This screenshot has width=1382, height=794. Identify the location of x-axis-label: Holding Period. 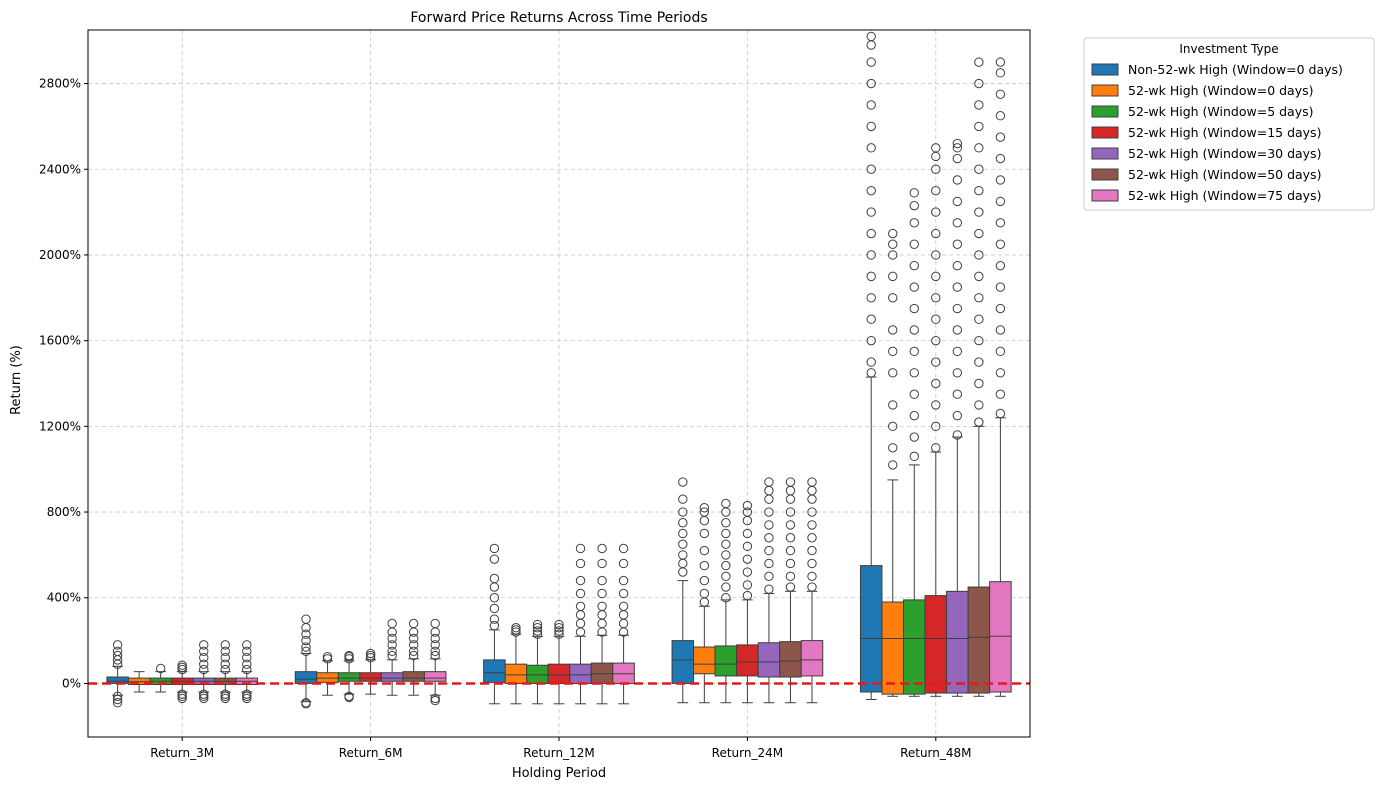
(559, 773).